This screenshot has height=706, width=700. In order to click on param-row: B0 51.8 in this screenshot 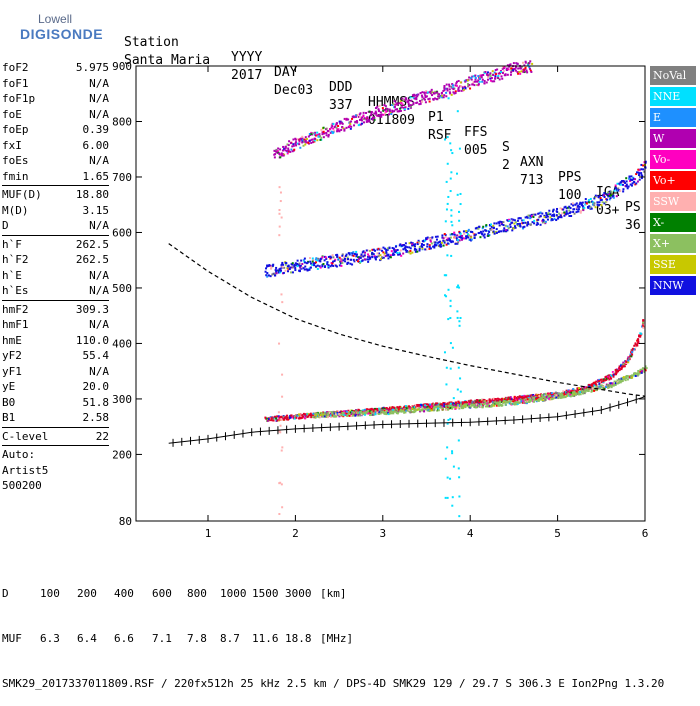, I will do `click(55, 403)`.